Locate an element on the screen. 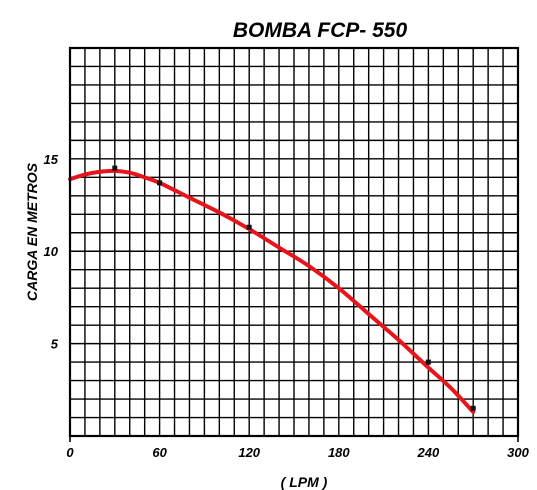 Image resolution: width=537 pixels, height=490 pixels. x-tick-label: 180 is located at coordinates (339, 452).